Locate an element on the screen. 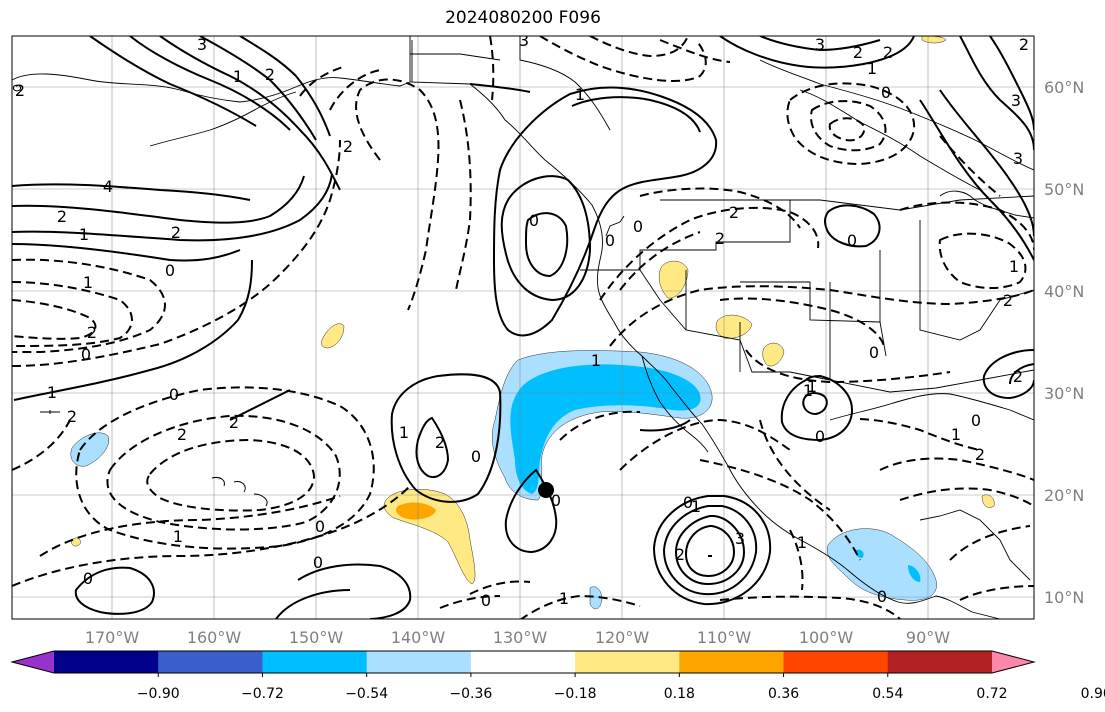 The image size is (1105, 712). colorbar-tick-label: 0.72 is located at coordinates (991, 694).